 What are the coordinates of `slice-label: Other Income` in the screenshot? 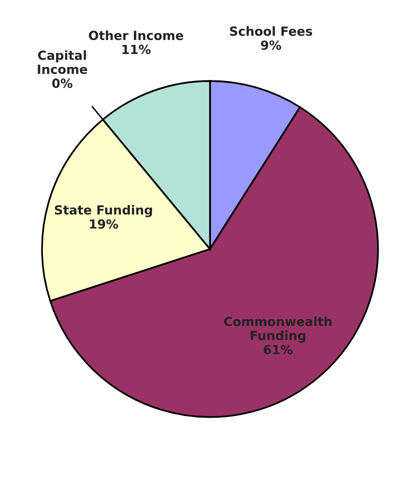 It's located at (136, 35).